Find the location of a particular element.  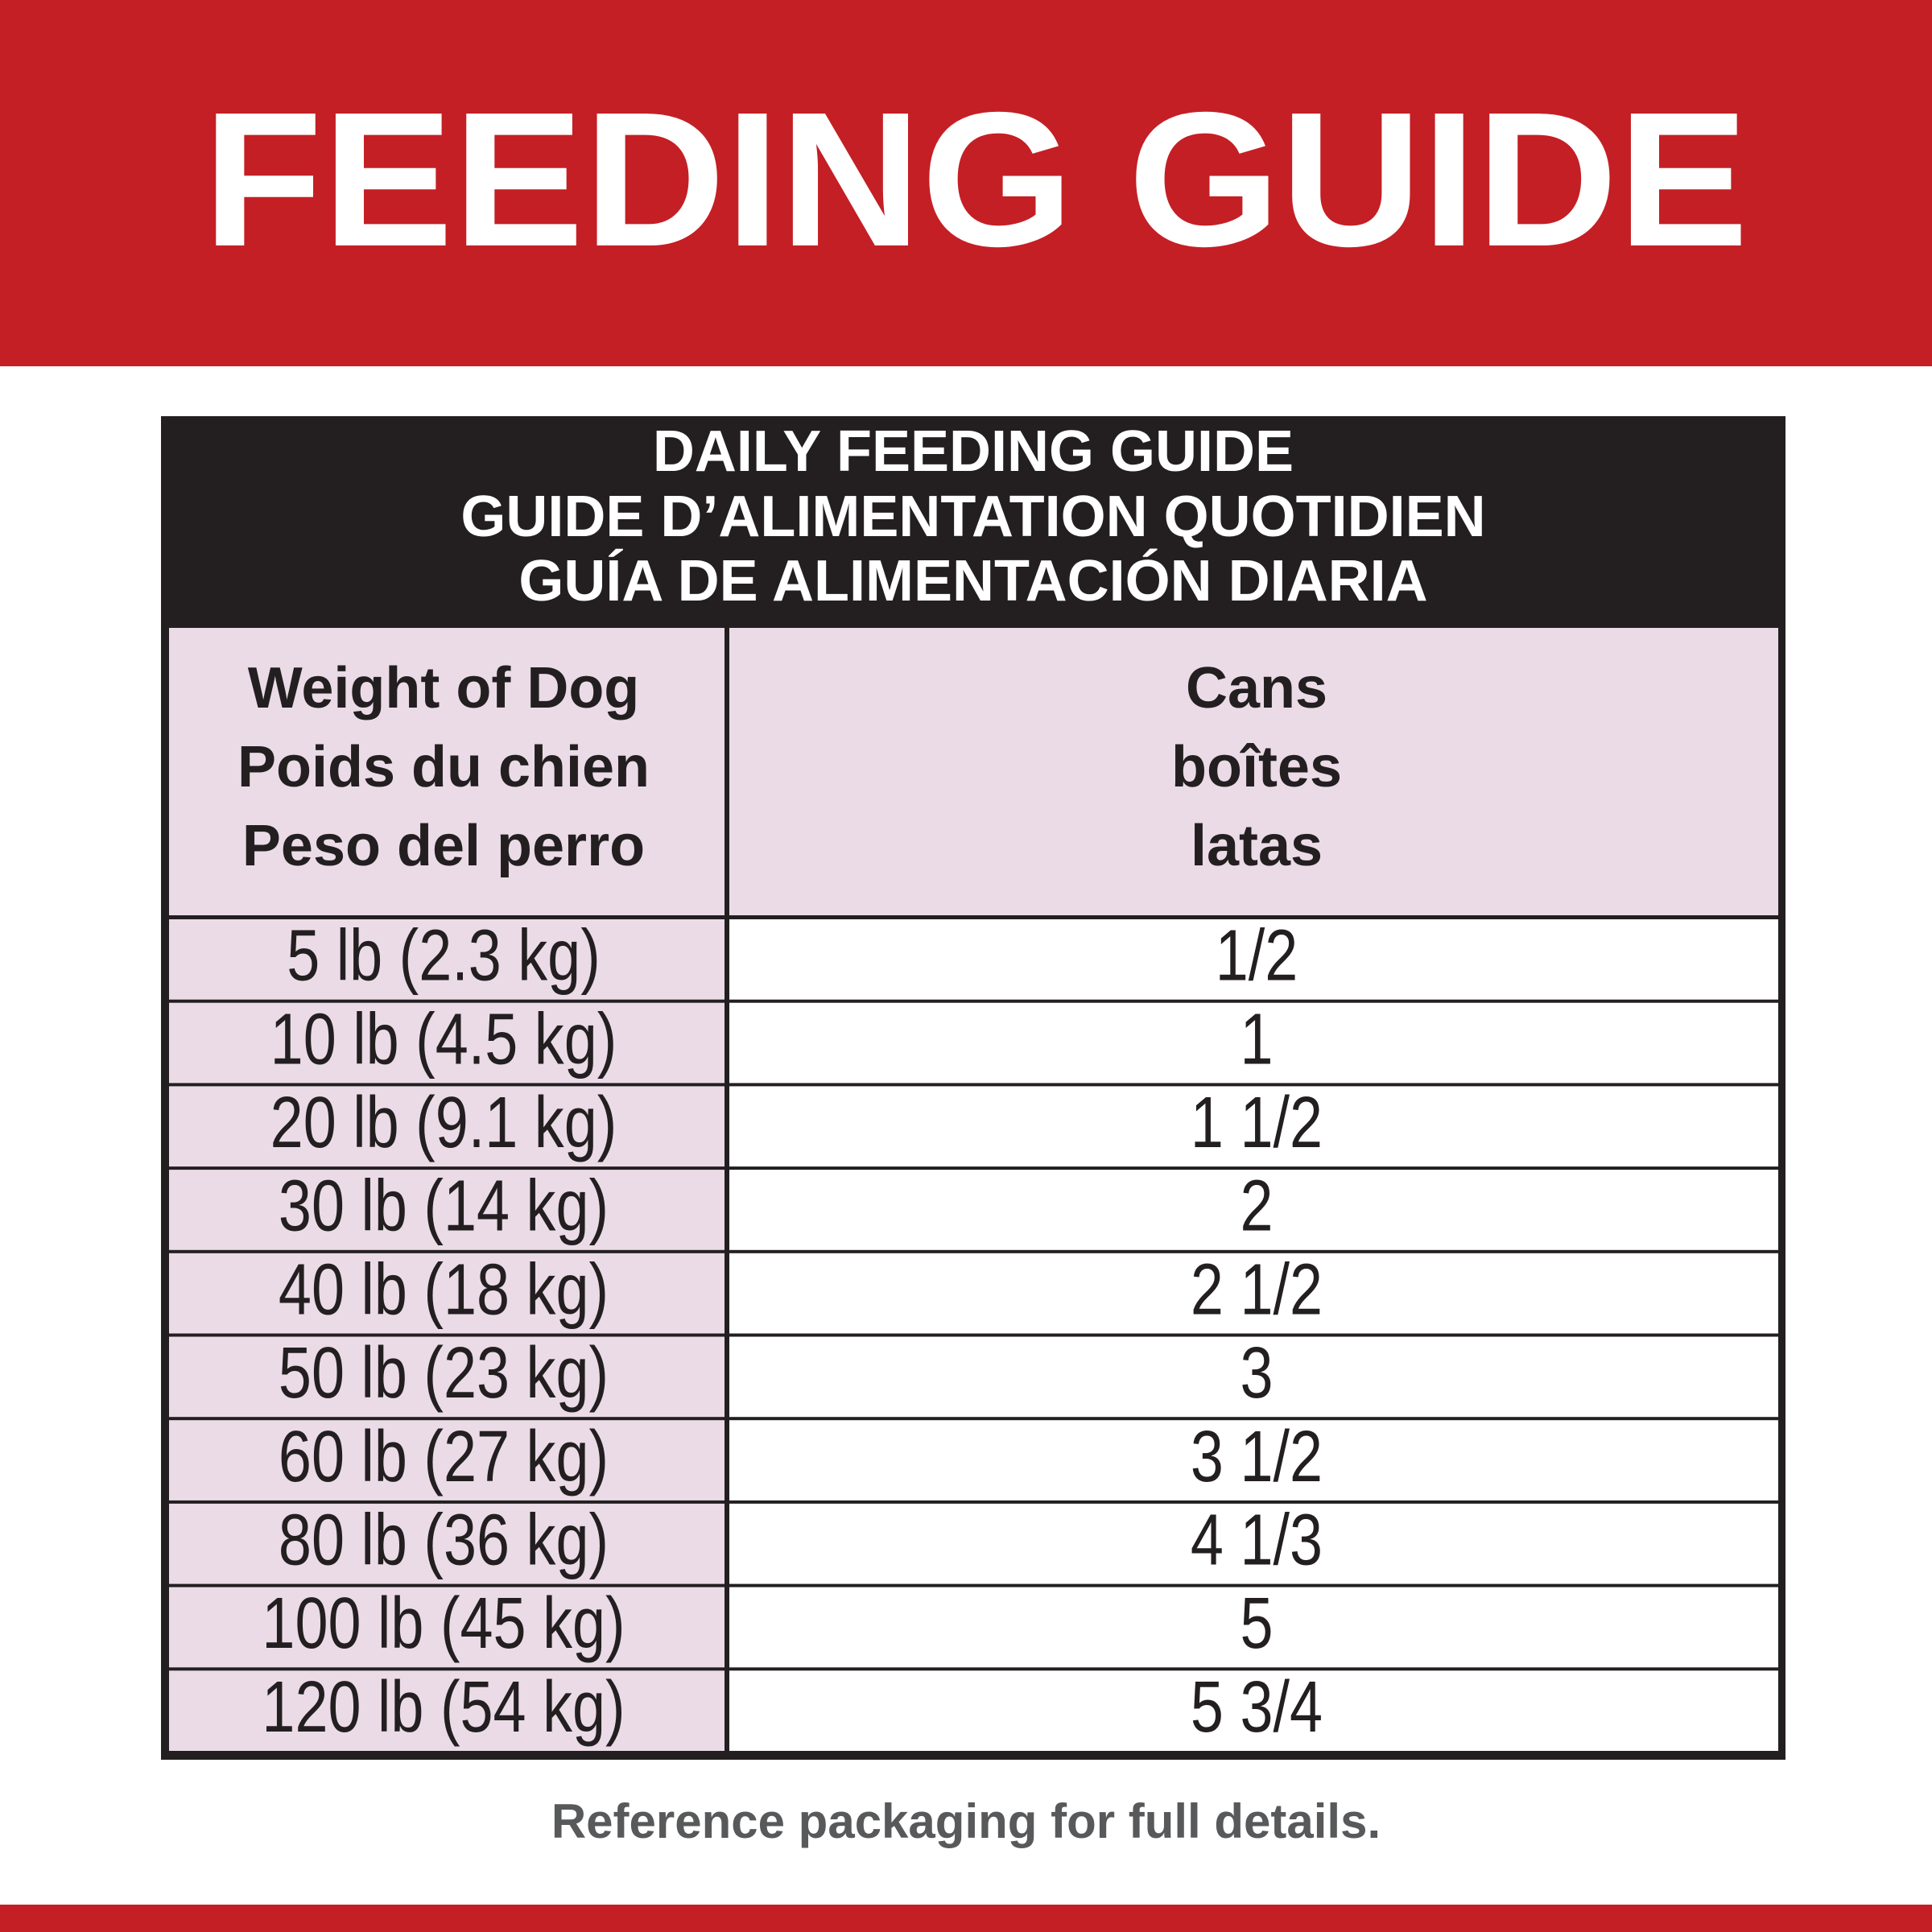

cans-value: 2 is located at coordinates (1256, 1206).